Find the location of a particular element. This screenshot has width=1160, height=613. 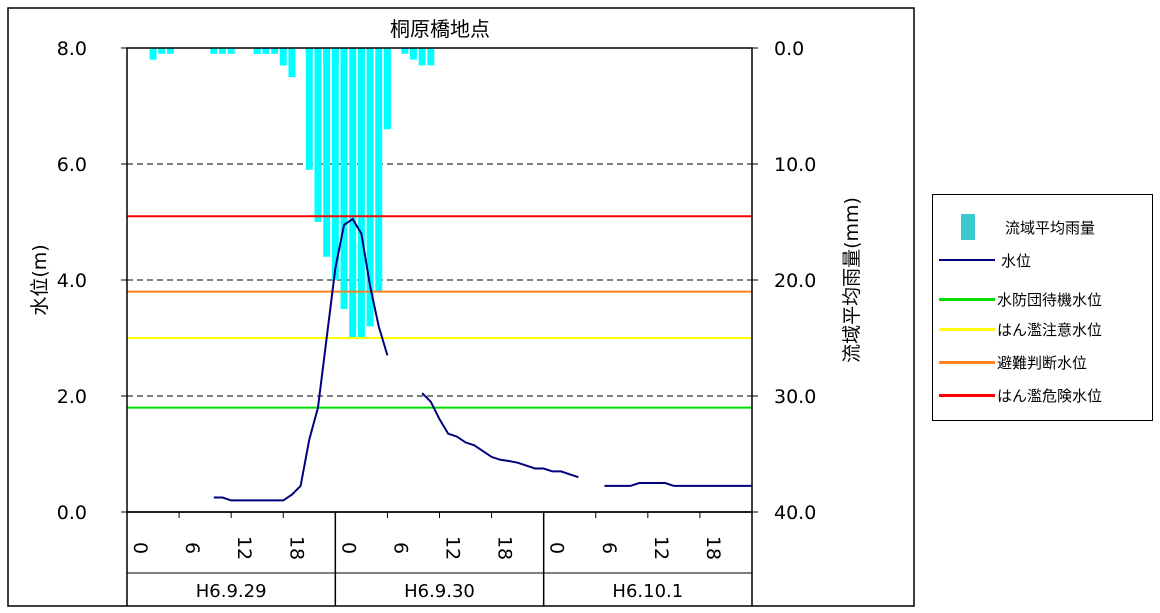

y-axis-right-label: 流域平均雨量(mm) is located at coordinates (852, 280).